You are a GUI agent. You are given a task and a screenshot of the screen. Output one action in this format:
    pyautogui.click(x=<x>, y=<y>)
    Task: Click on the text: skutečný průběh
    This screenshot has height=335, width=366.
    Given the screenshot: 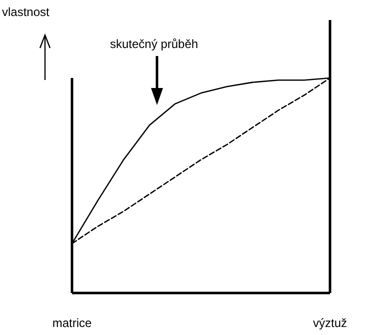 What is the action you would take?
    pyautogui.click(x=154, y=44)
    